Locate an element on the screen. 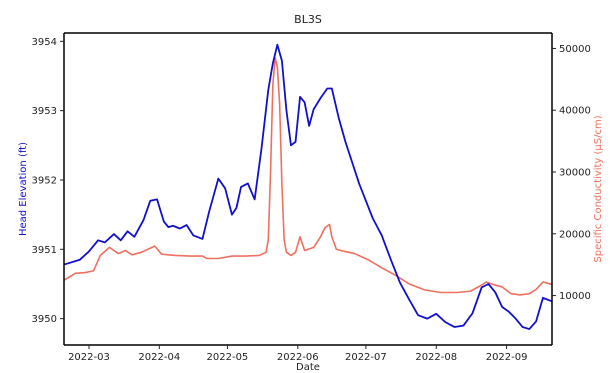  y-right-axis-title: Specific Conductivity (µS/cm) is located at coordinates (598, 188).